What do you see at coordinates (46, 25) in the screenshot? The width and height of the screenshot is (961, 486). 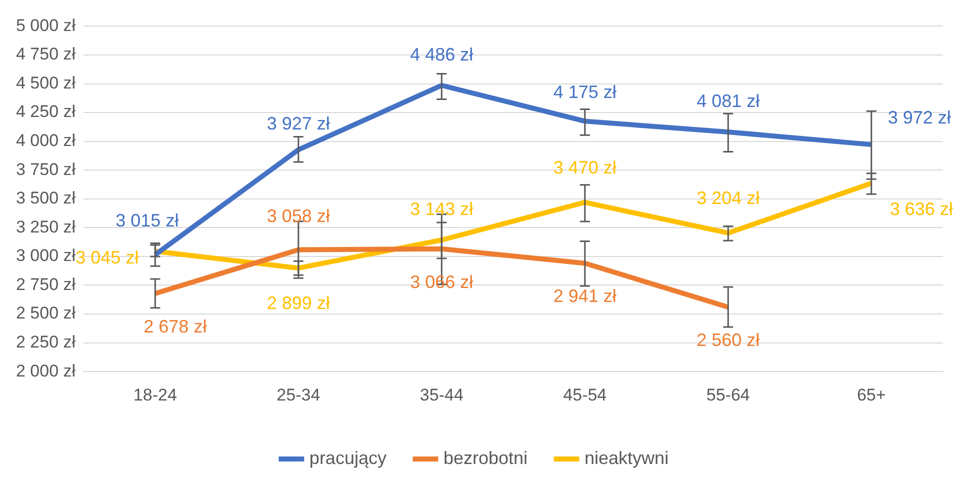 I see `y-tick-label: 5 000 zł` at bounding box center [46, 25].